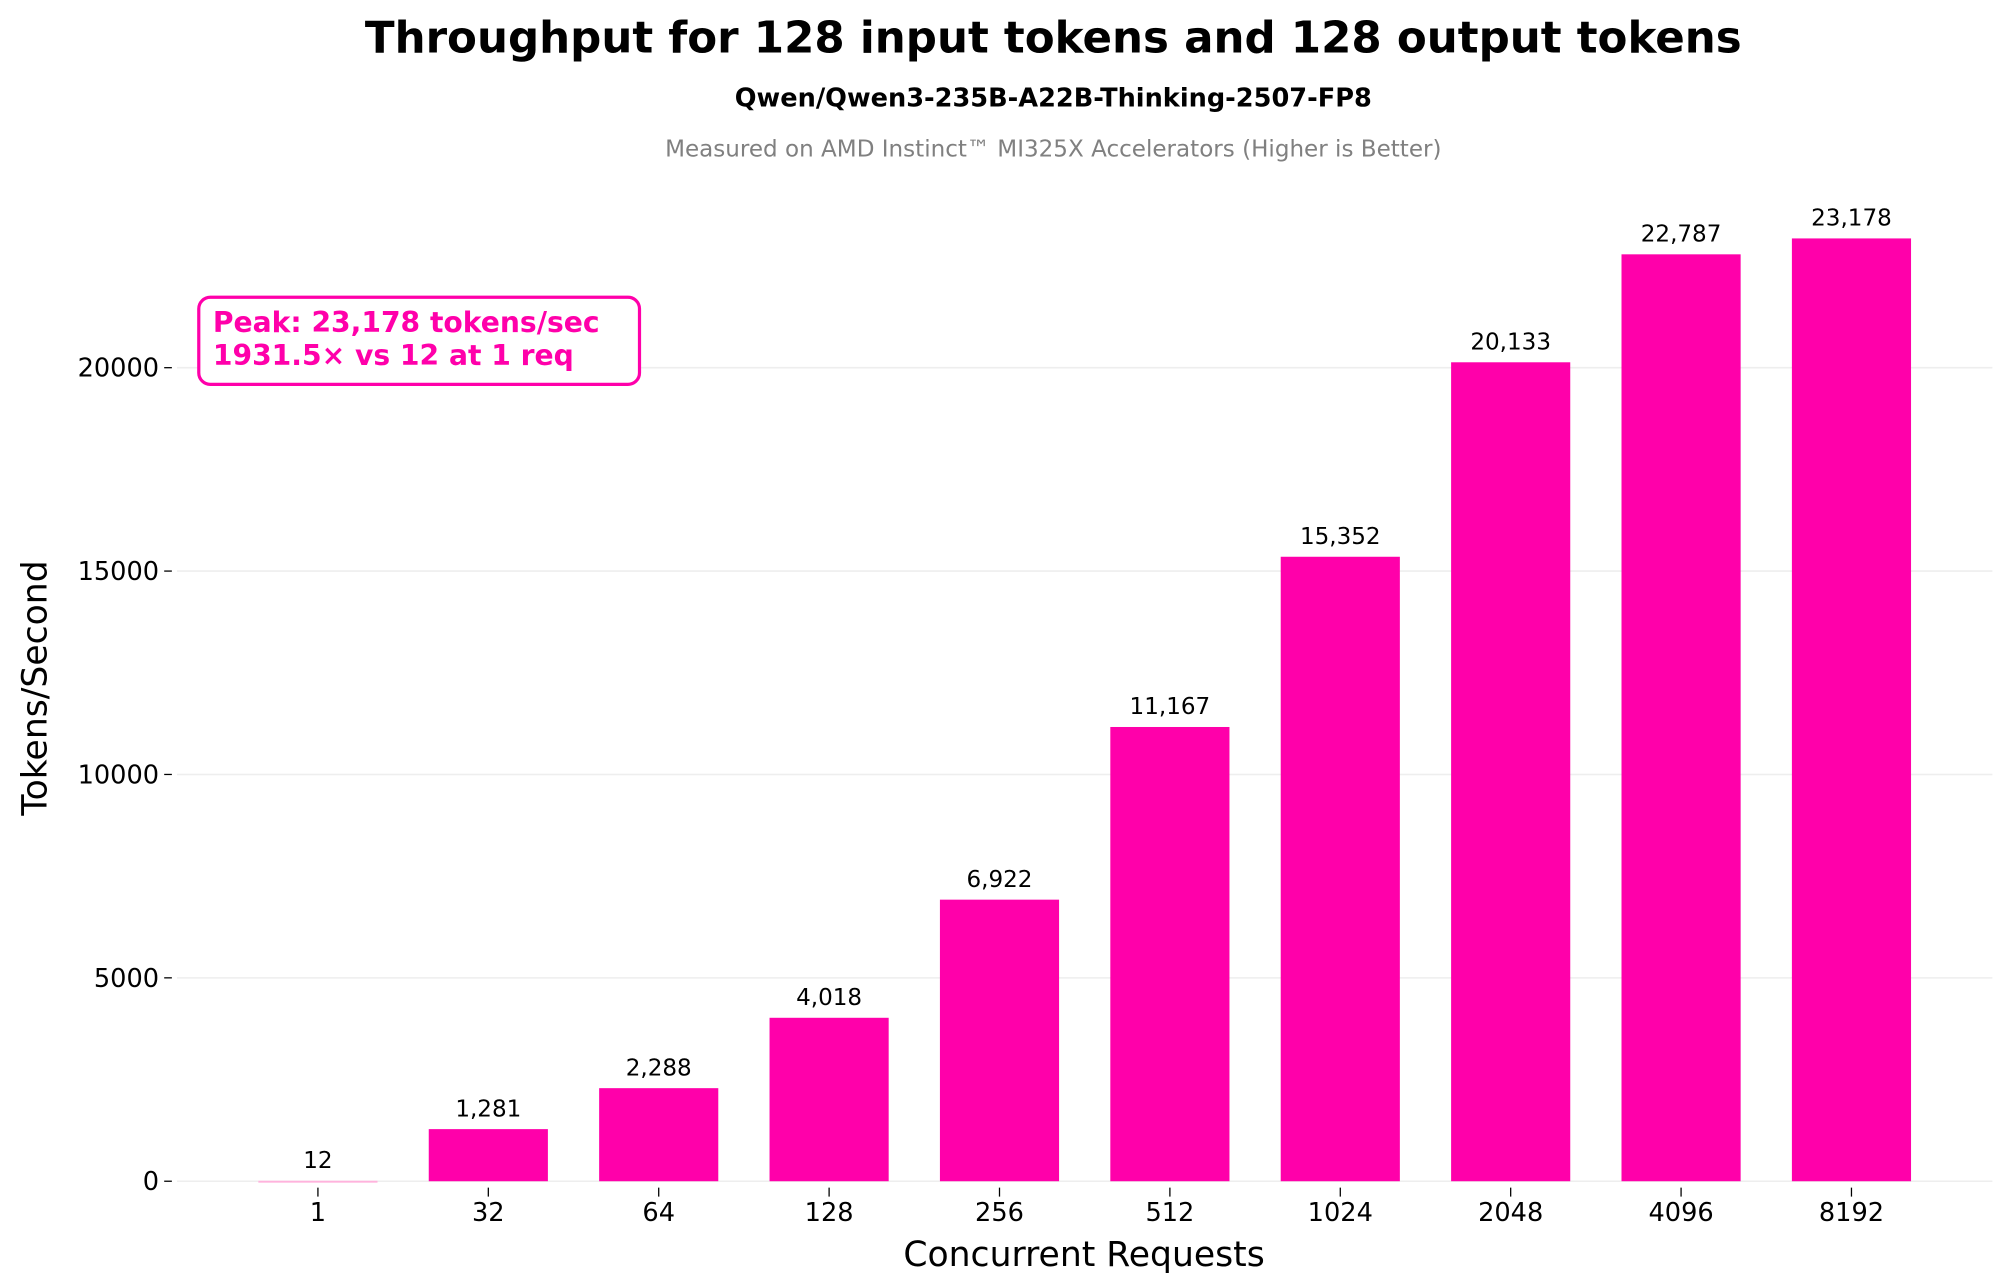 Image resolution: width=1999 pixels, height=1285 pixels. What do you see at coordinates (393, 355) in the screenshot?
I see `annotation-line-2: 1931.5× vs 12 at 1 req` at bounding box center [393, 355].